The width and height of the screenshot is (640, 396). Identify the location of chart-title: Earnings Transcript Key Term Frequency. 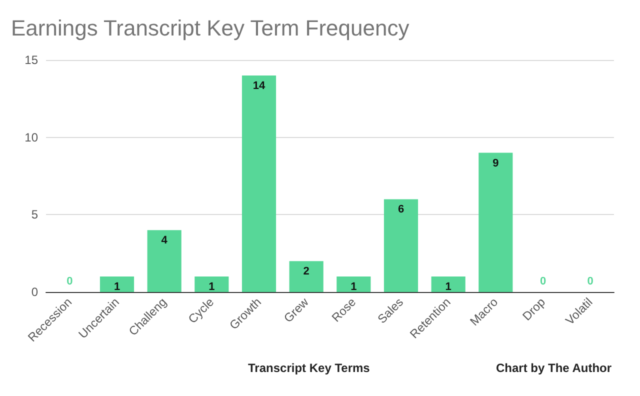
(210, 28).